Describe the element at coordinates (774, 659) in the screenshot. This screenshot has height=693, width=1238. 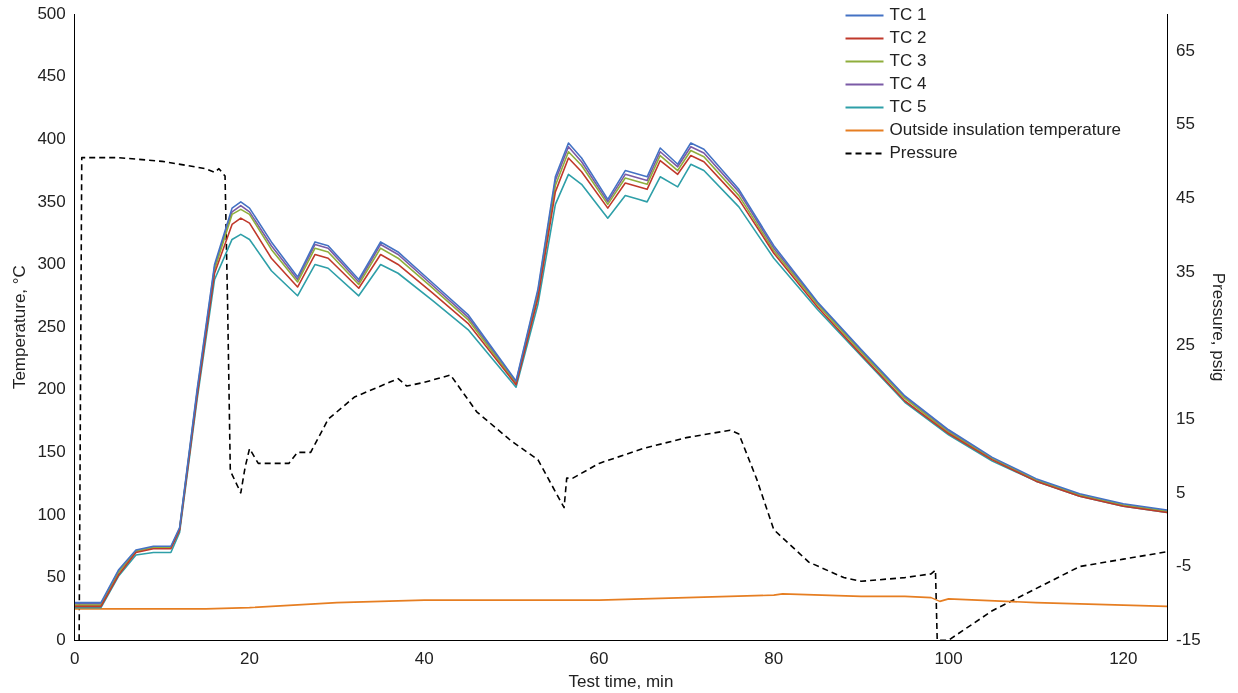
I see `x-tick-label: 80` at that location.